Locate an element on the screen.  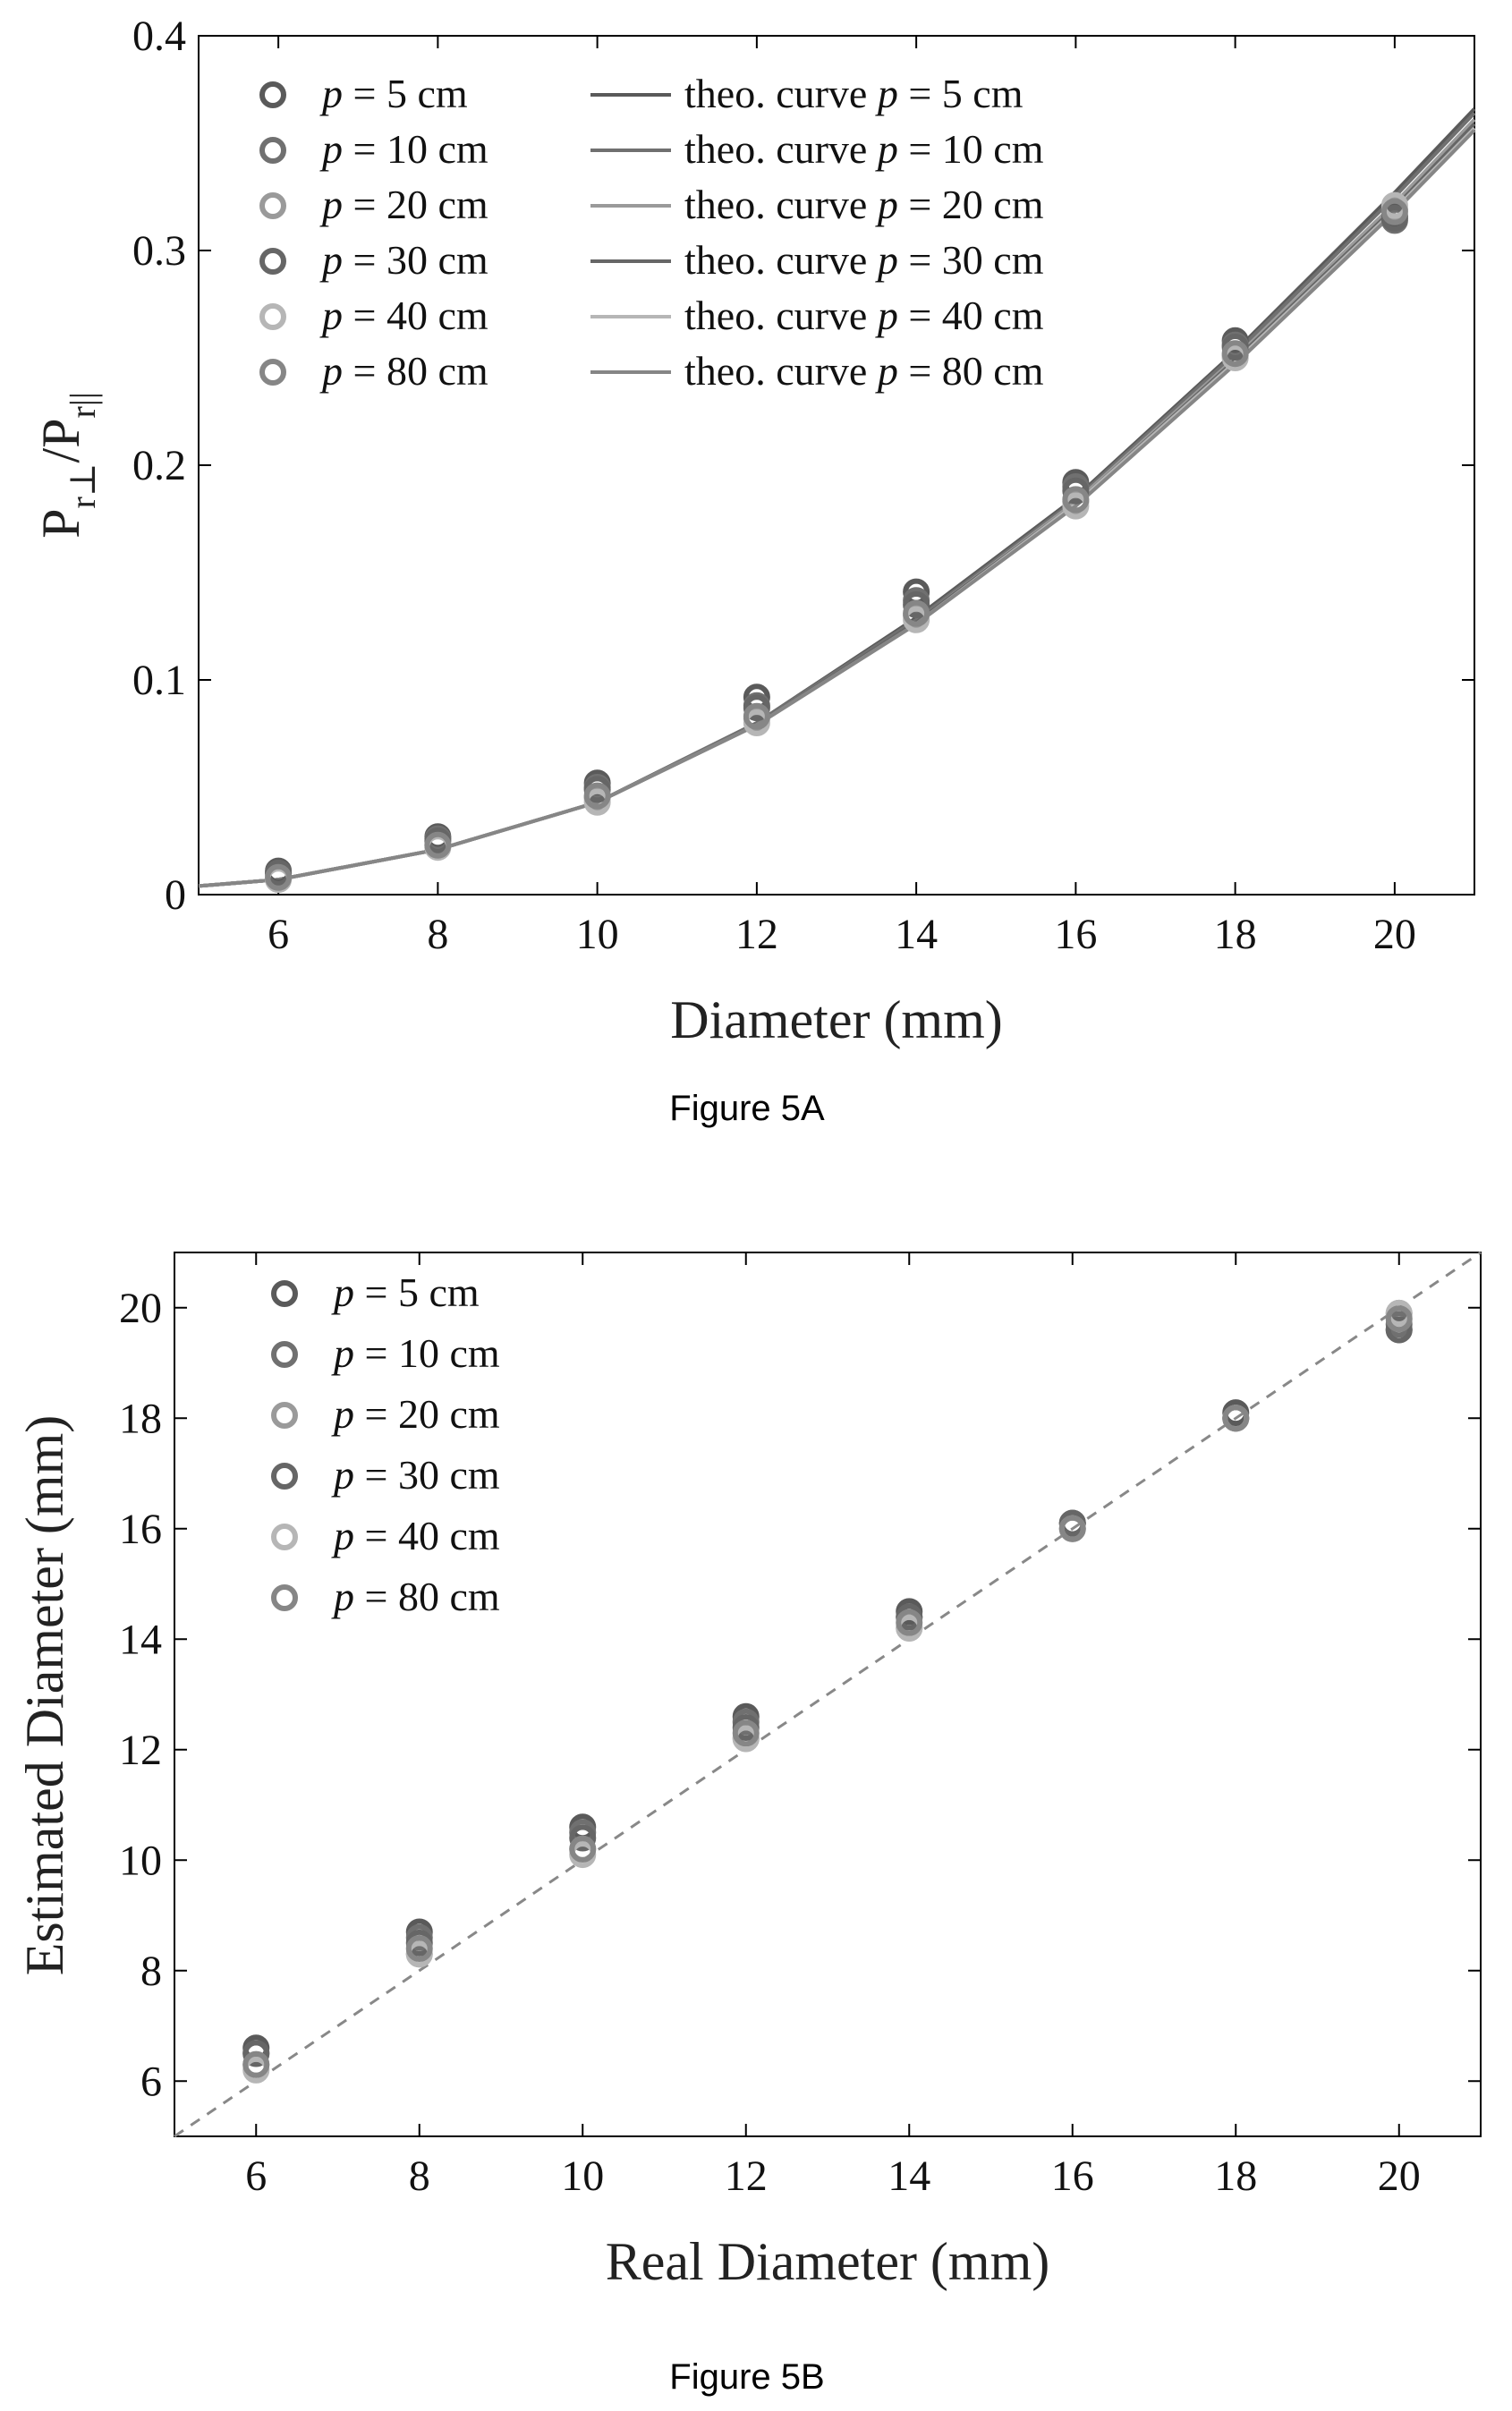
legend-curve-label: theo. curve p = 80 cm is located at coordinates (864, 371).